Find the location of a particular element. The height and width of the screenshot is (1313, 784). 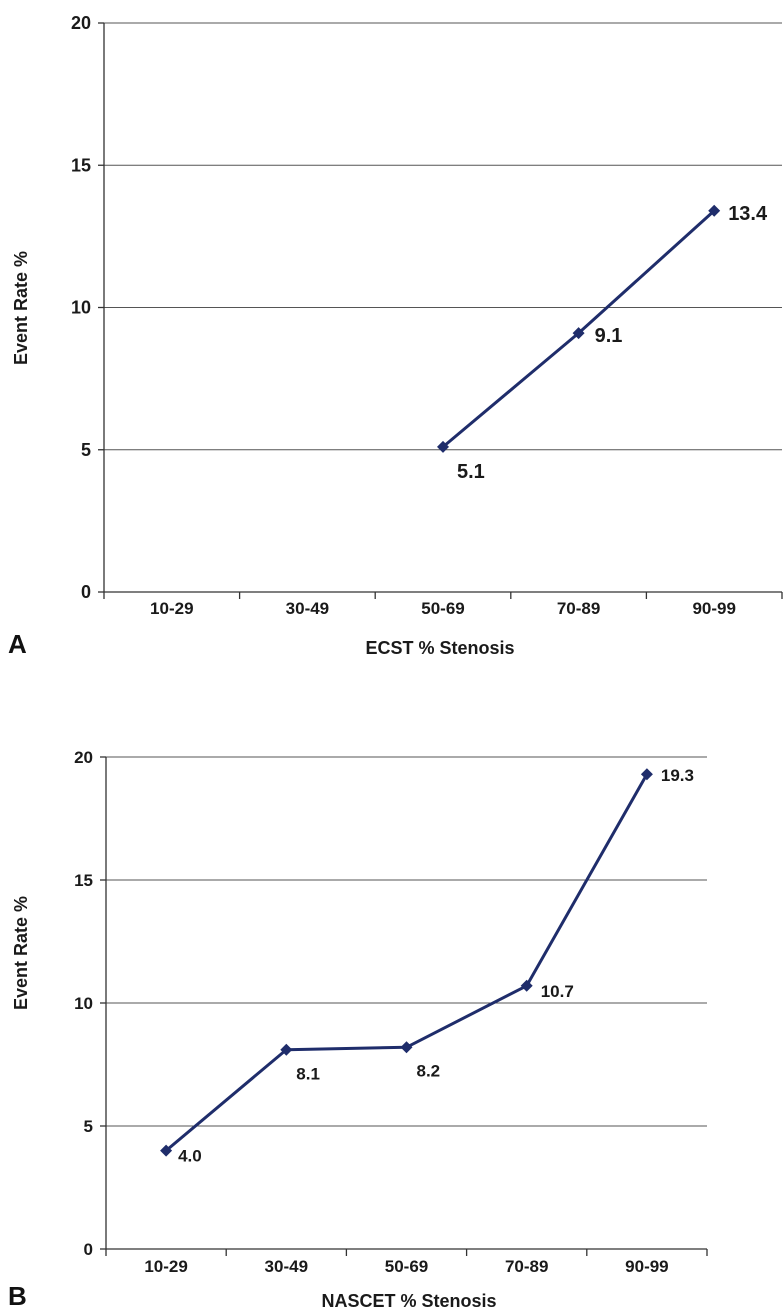

chart-b-data-label: 10.7 is located at coordinates (557, 991).